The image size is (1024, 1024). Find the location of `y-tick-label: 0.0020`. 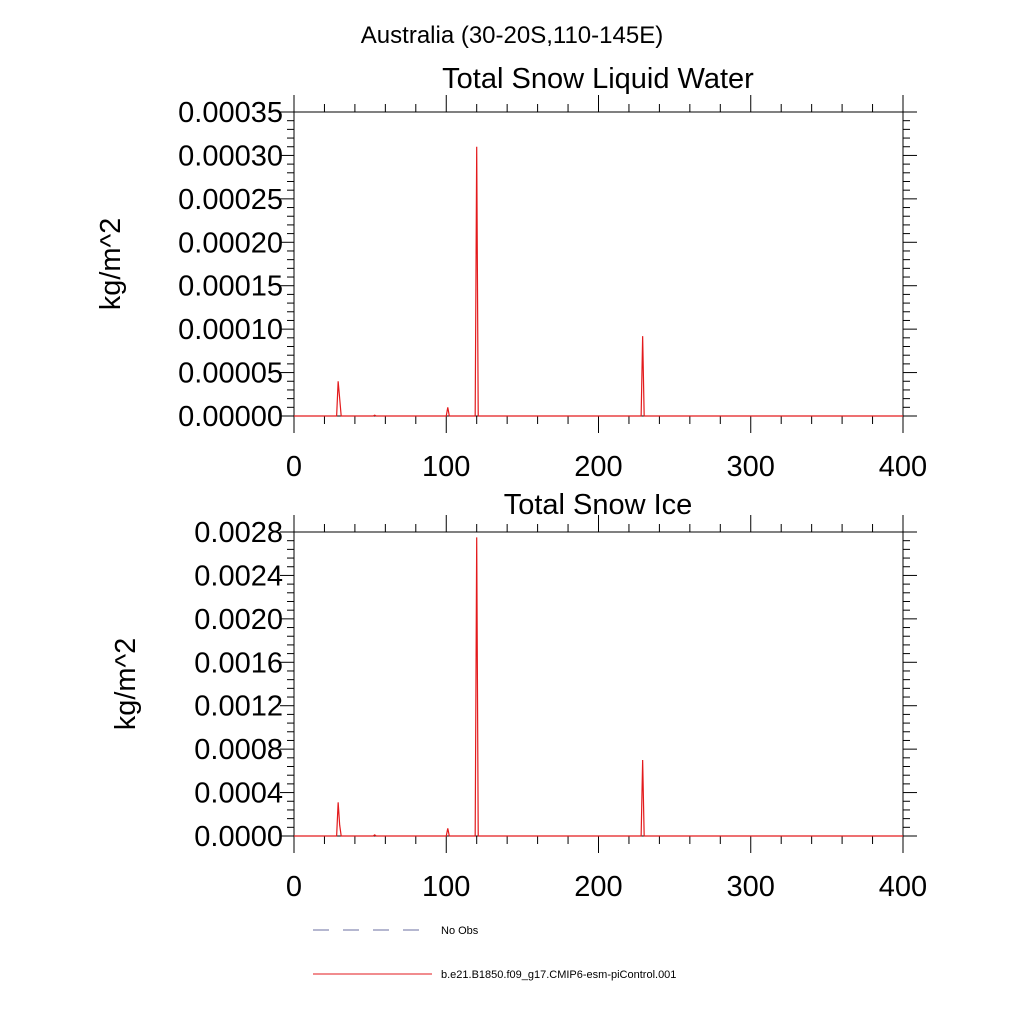

y-tick-label: 0.0020 is located at coordinates (238, 620).